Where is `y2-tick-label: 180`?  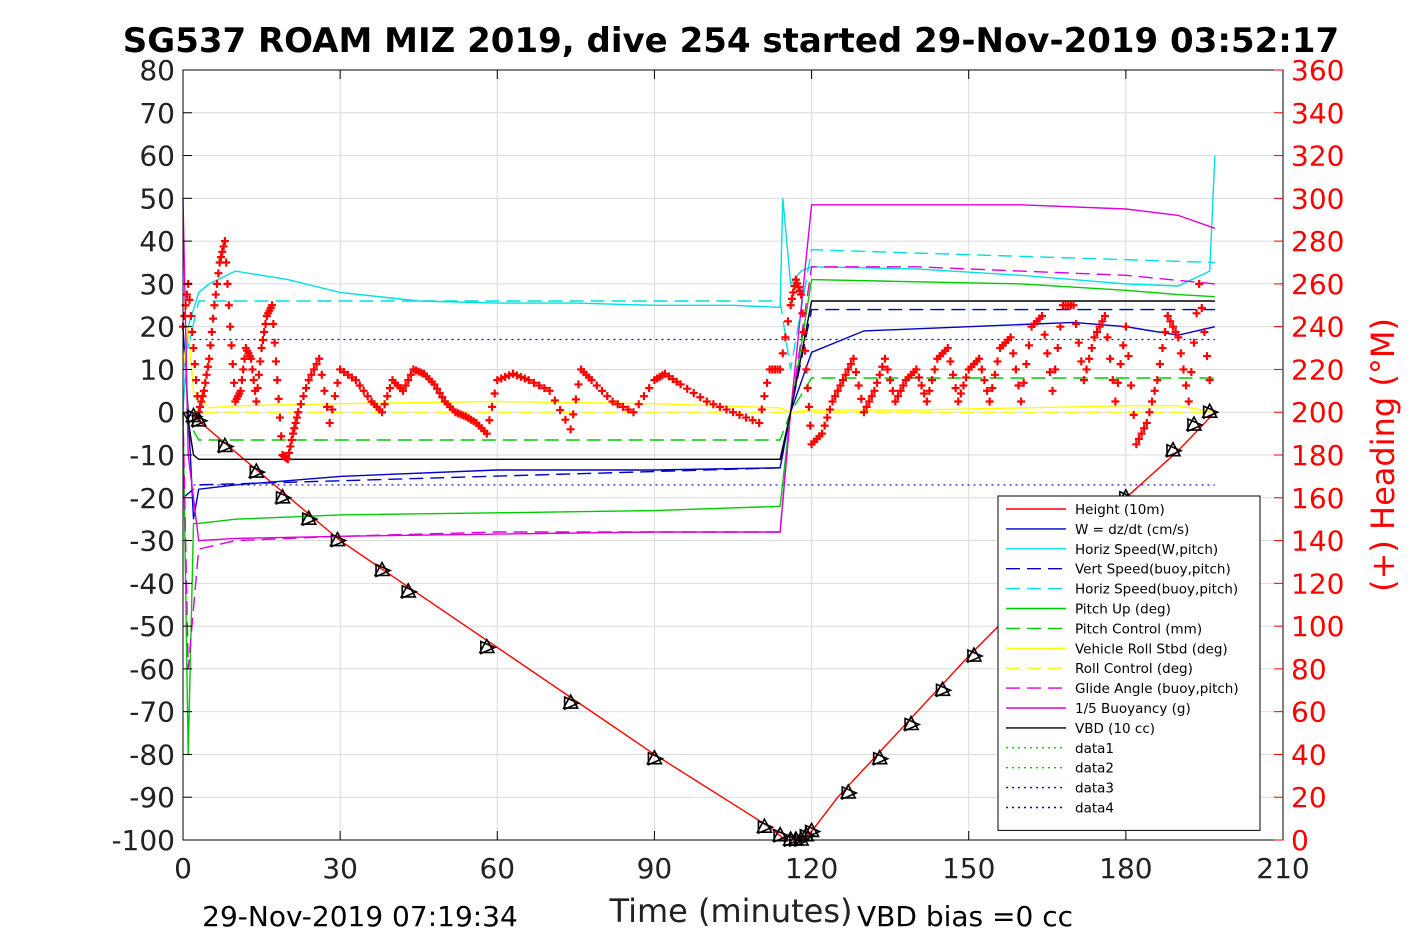 y2-tick-label: 180 is located at coordinates (1317, 455).